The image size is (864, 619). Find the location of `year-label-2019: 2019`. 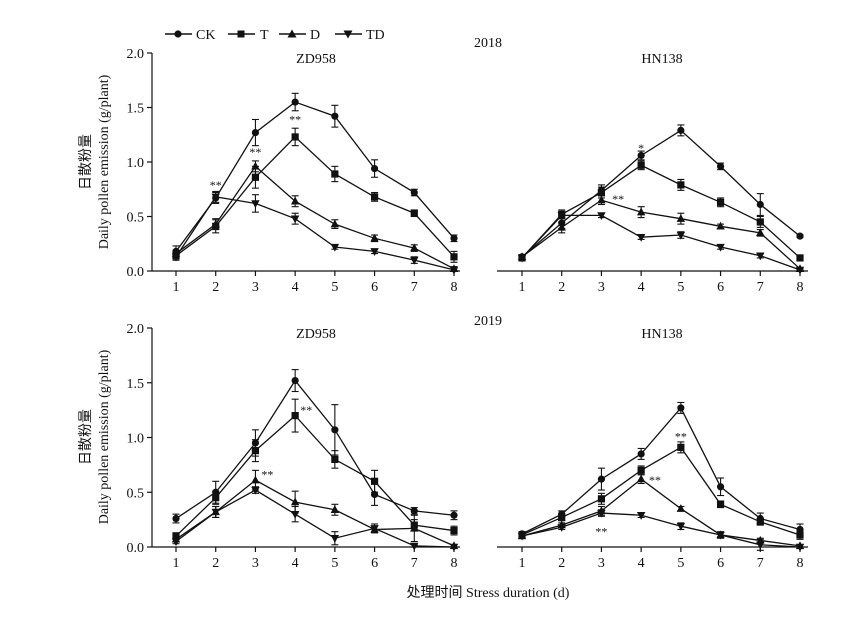

year-label-2019: 2019 is located at coordinates (488, 321).